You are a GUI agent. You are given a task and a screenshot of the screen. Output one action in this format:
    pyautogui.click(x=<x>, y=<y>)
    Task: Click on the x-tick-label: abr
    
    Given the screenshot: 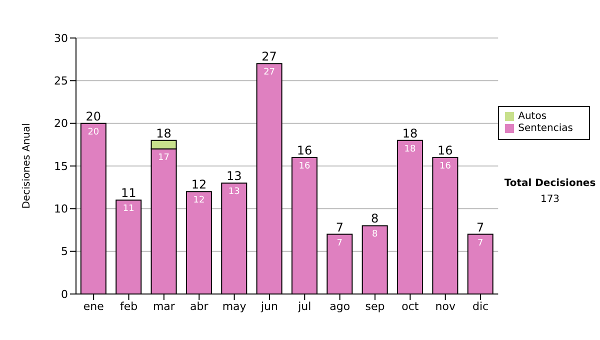 What is the action you would take?
    pyautogui.click(x=199, y=306)
    